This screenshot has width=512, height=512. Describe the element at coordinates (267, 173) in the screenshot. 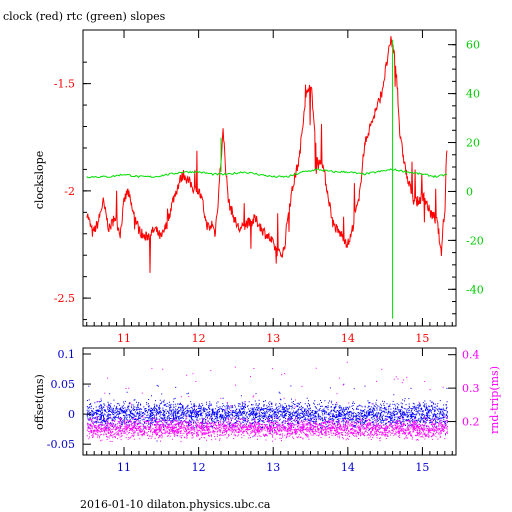

I see `series-line-rtc` at that location.